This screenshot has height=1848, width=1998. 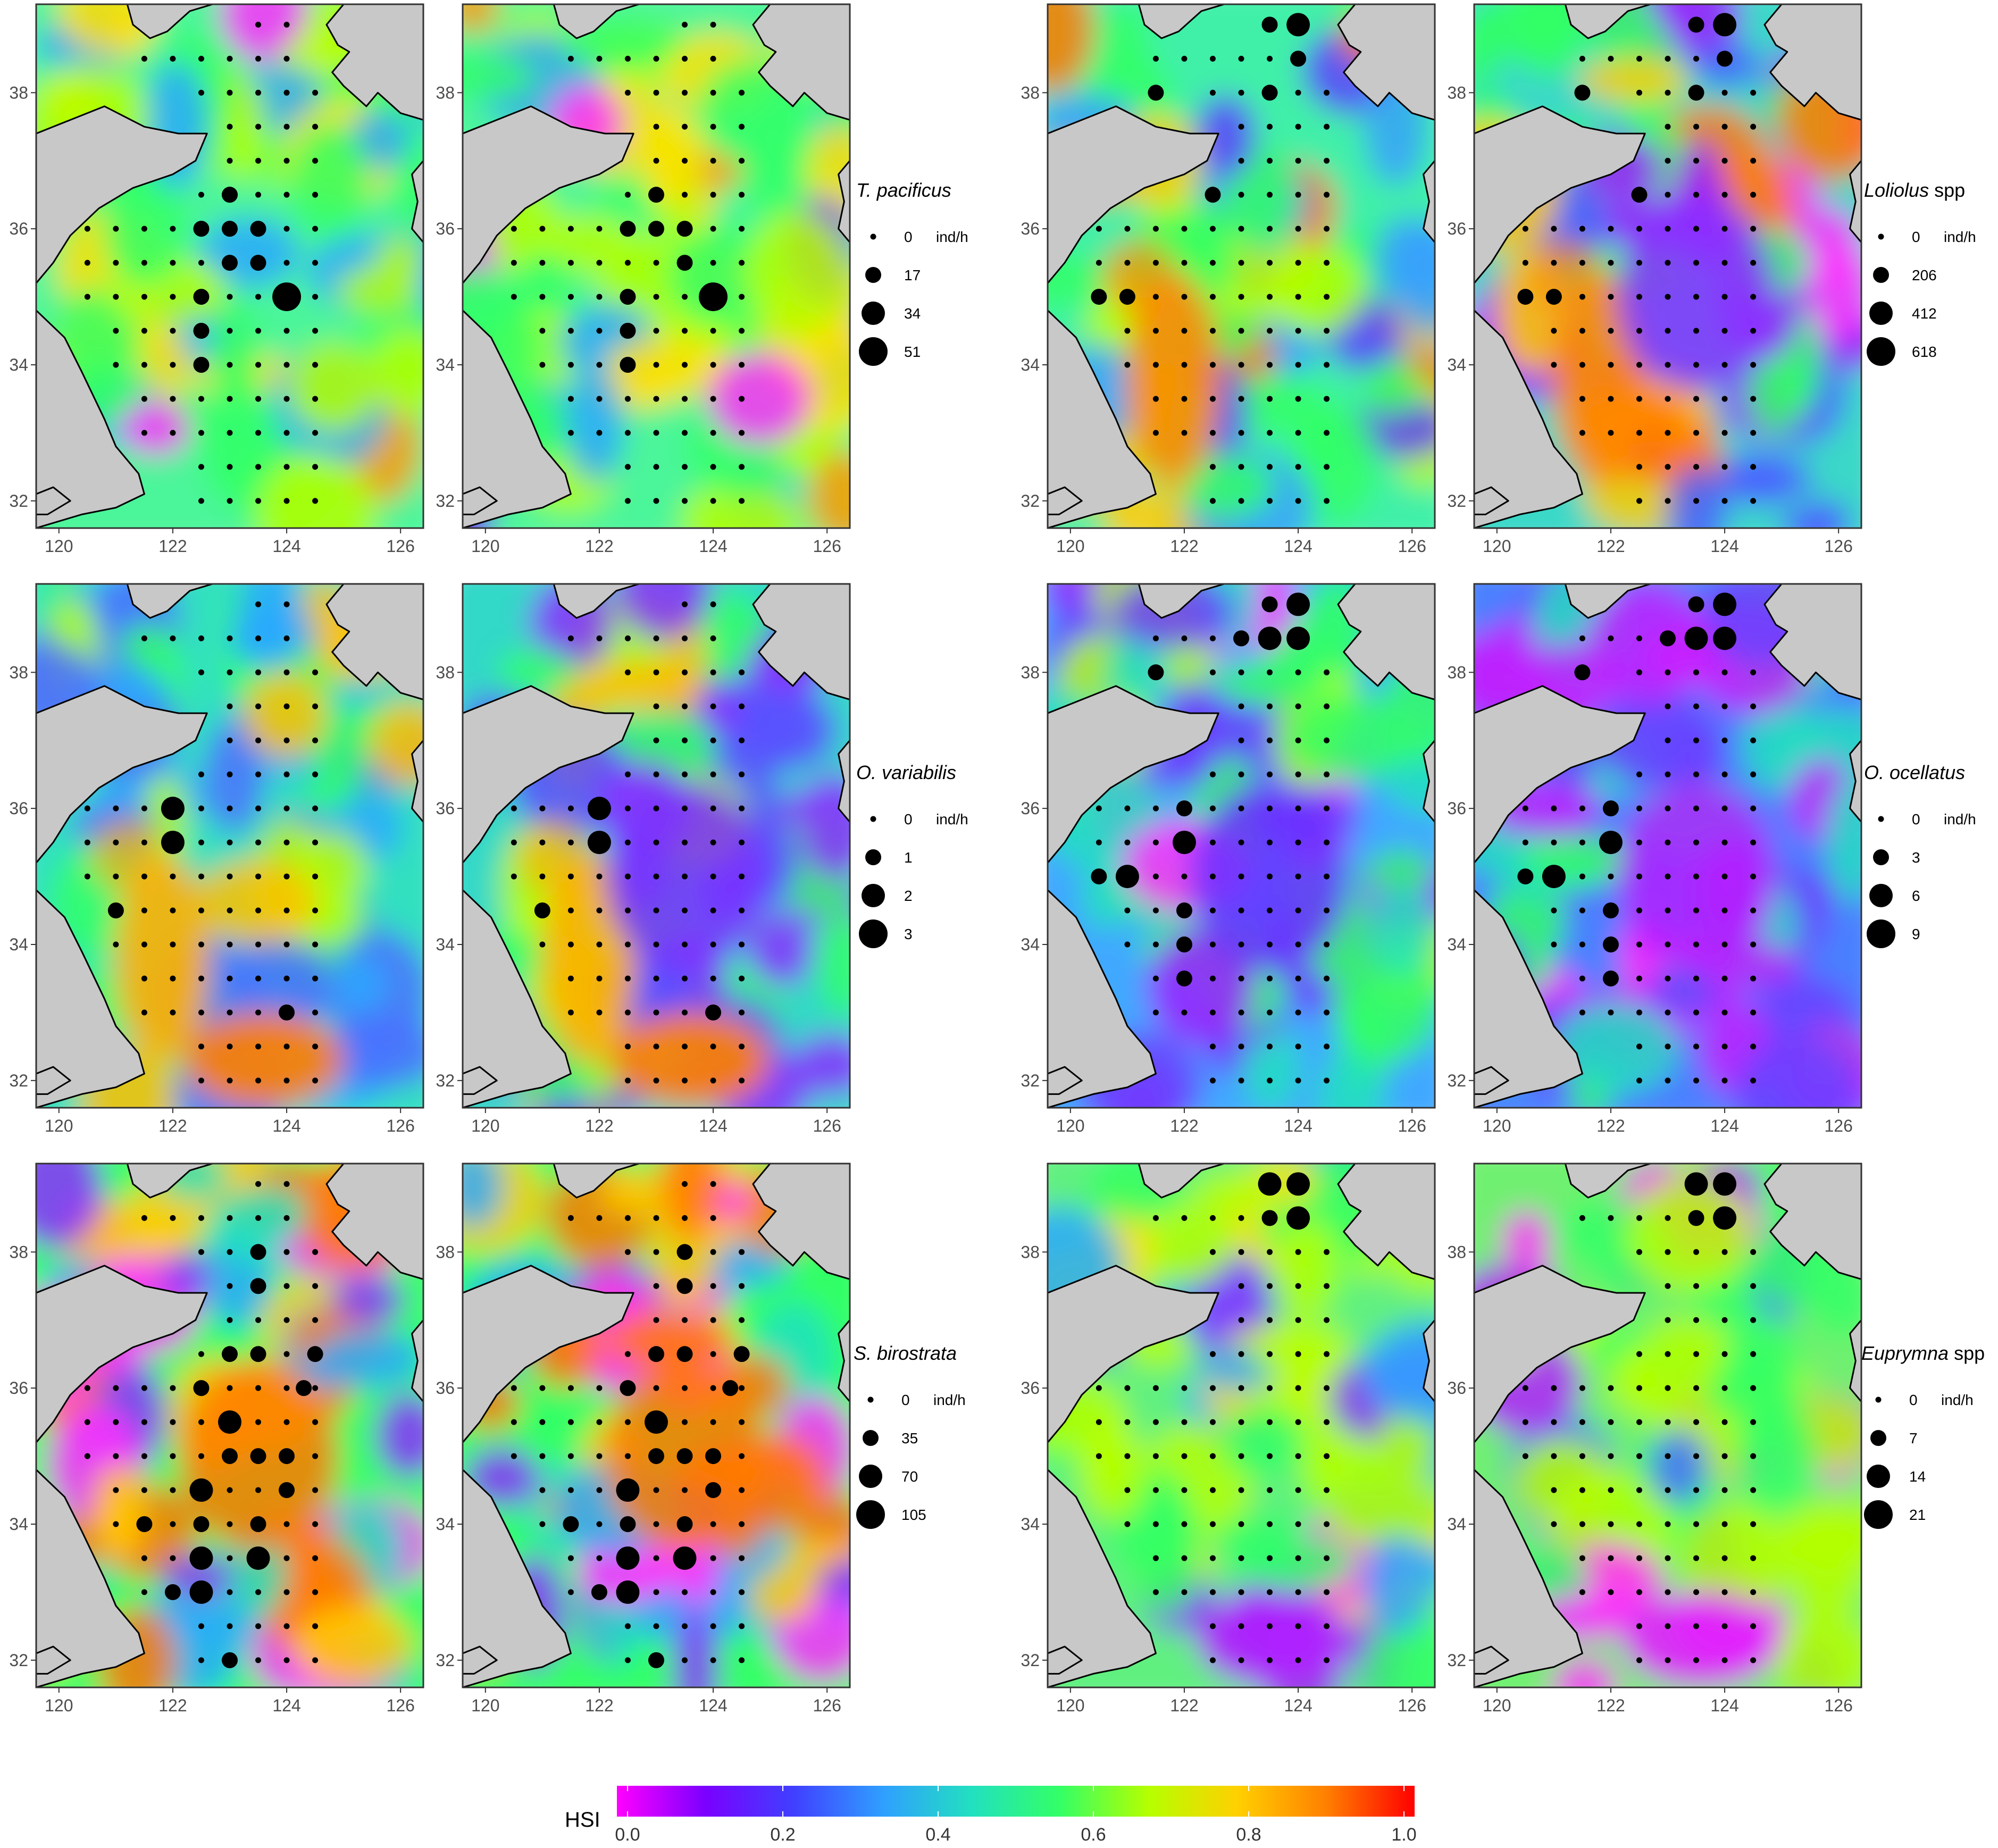 What do you see at coordinates (1920, 855) in the screenshot?
I see `size-legend: O. ocellatus 0 ind/h 3 6 9` at bounding box center [1920, 855].